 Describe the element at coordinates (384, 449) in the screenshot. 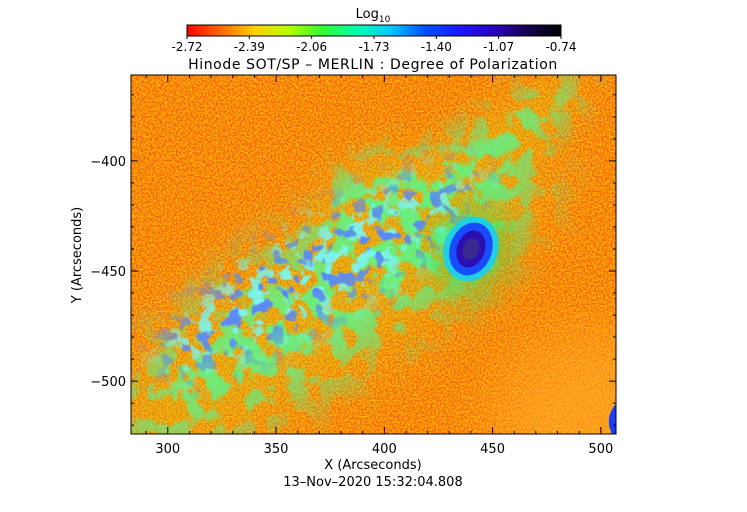

I see `x-tick-label: 400` at that location.